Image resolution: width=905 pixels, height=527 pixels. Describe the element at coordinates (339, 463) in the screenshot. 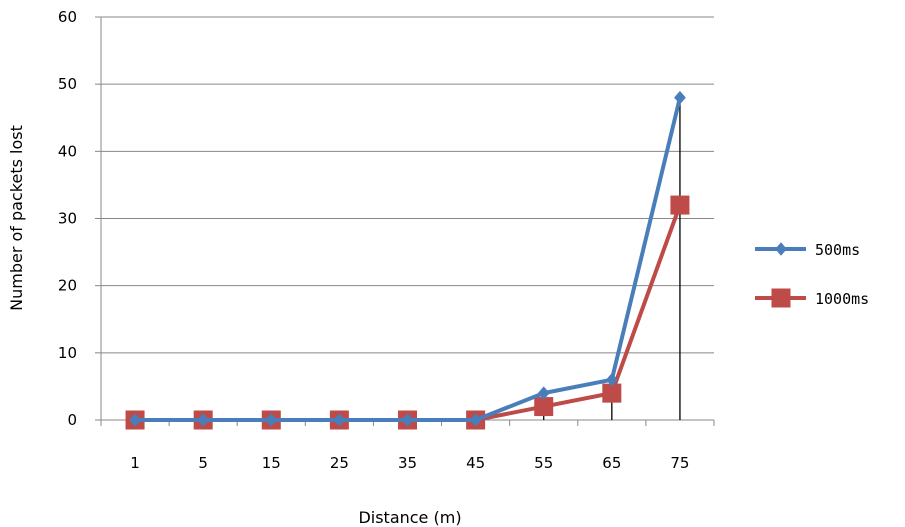

I see `x-tick-label: 25` at that location.